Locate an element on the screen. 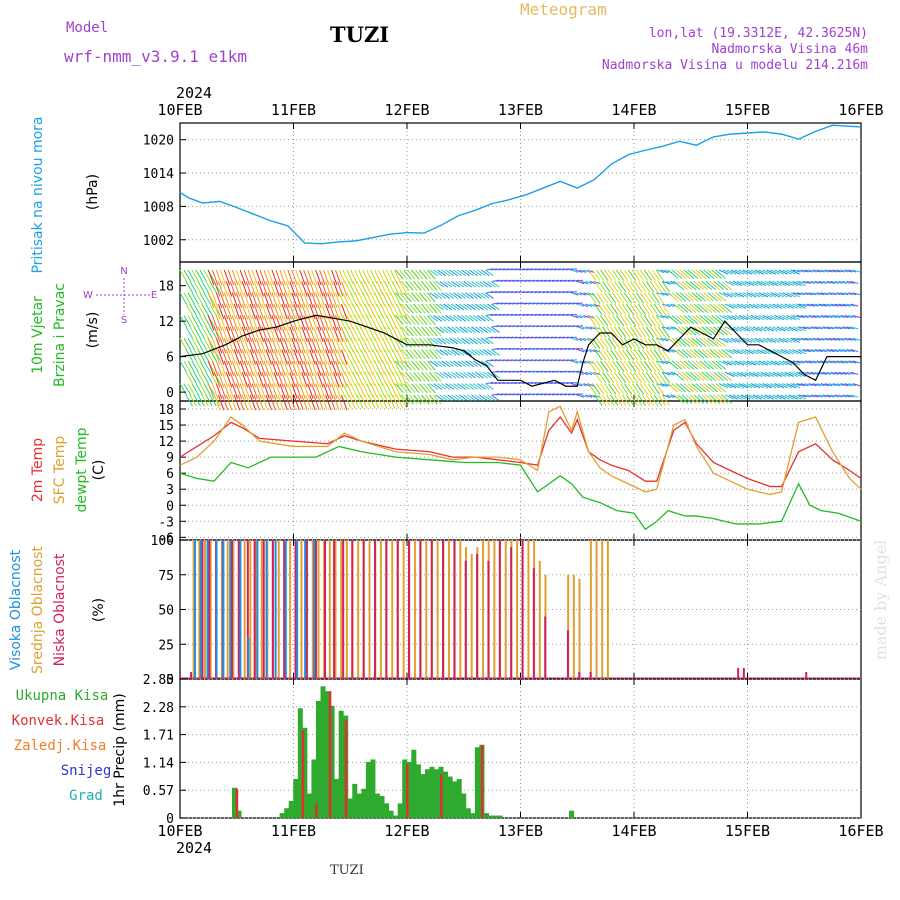 The width and height of the screenshot is (900, 900). wind-title-2: Brzina i Pravac is located at coordinates (60, 335).